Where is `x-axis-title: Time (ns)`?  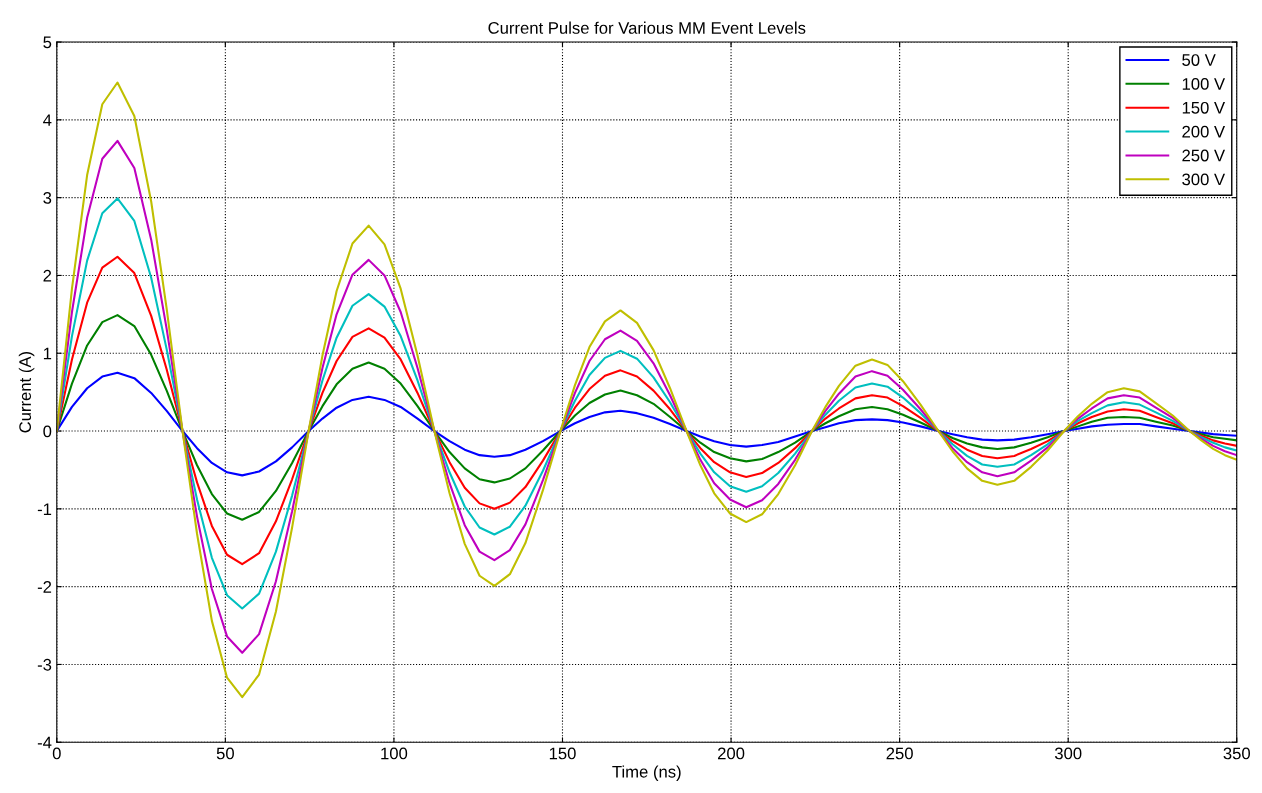
x-axis-title: Time (ns) is located at coordinates (646, 773).